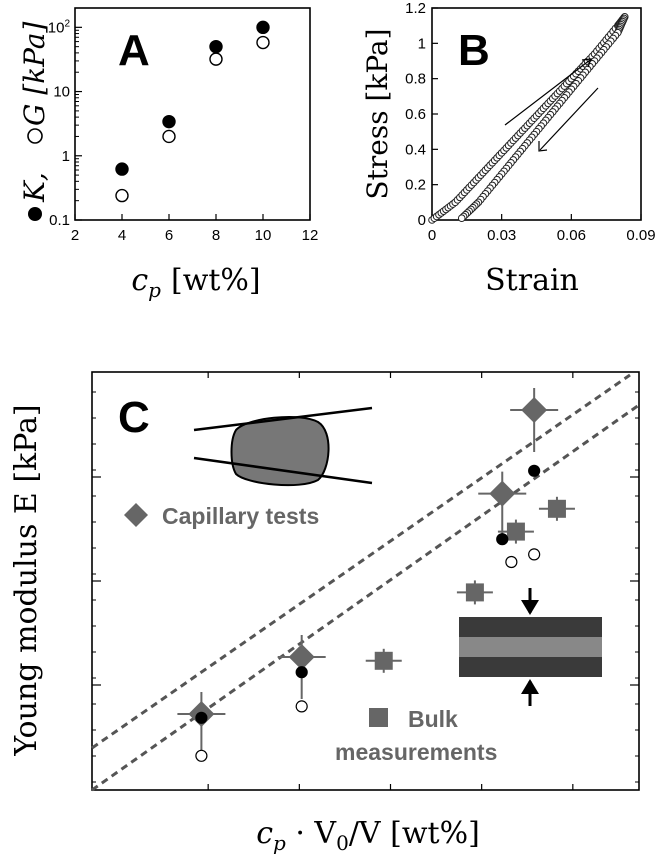 Image resolution: width=665 pixels, height=860 pixels. What do you see at coordinates (195, 282) in the screenshot?
I see `panel-a-xlabel: cp [wt%]` at bounding box center [195, 282].